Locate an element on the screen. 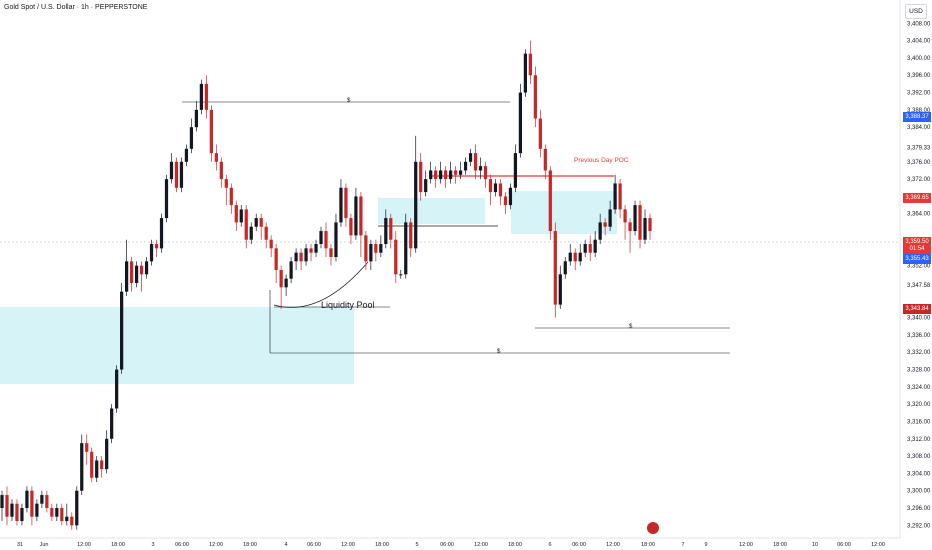  y-tick-label: 3,340.00 is located at coordinates (919, 319).